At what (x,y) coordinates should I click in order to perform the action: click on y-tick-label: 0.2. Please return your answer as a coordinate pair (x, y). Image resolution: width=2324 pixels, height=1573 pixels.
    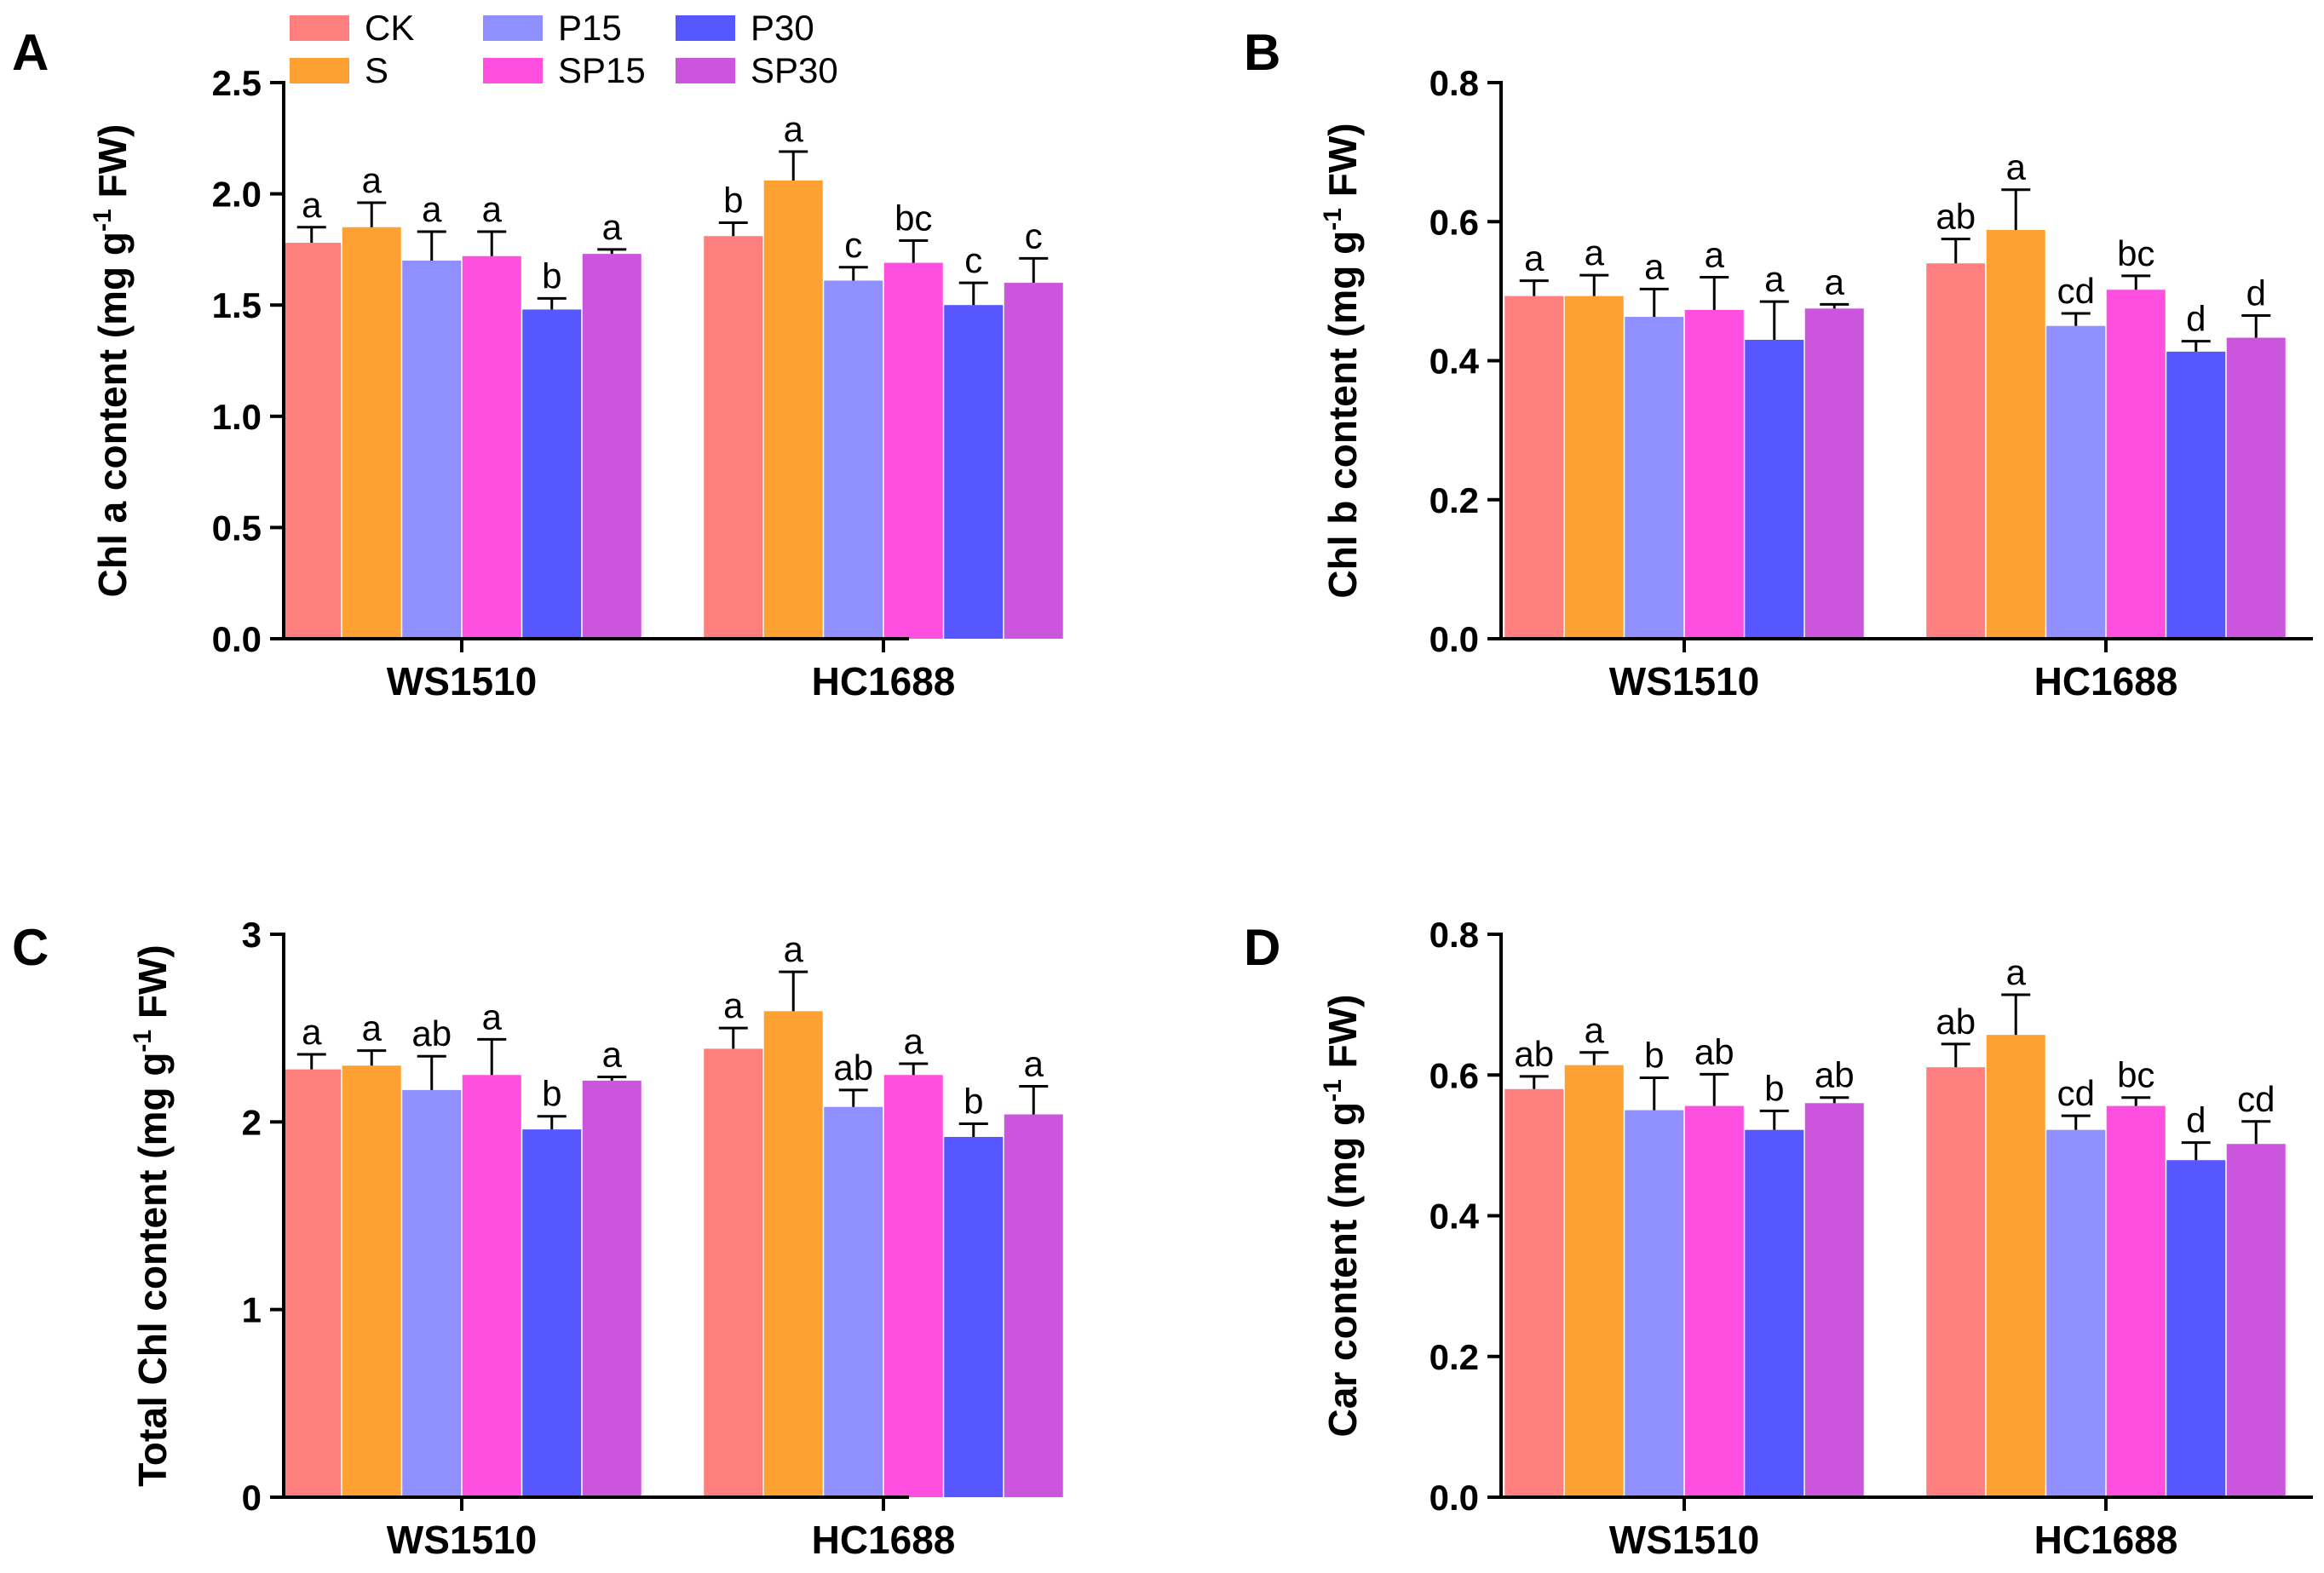
    Looking at the image, I should click on (1454, 1357).